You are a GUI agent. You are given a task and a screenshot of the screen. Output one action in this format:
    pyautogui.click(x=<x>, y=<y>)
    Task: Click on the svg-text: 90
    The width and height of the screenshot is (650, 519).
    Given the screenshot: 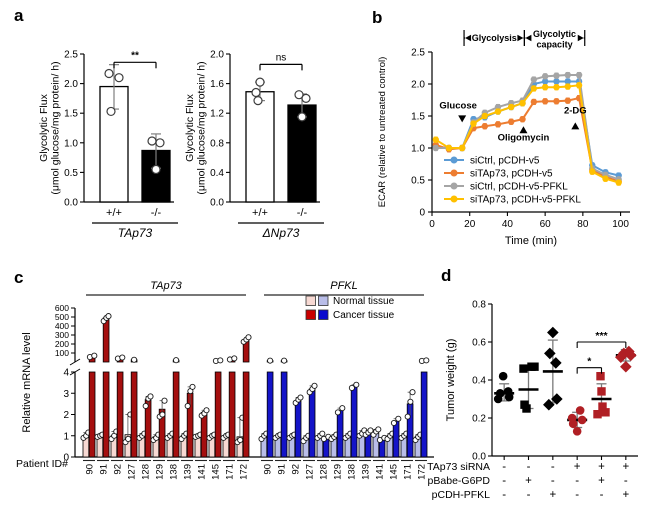 What is the action you would take?
    pyautogui.click(x=268, y=469)
    